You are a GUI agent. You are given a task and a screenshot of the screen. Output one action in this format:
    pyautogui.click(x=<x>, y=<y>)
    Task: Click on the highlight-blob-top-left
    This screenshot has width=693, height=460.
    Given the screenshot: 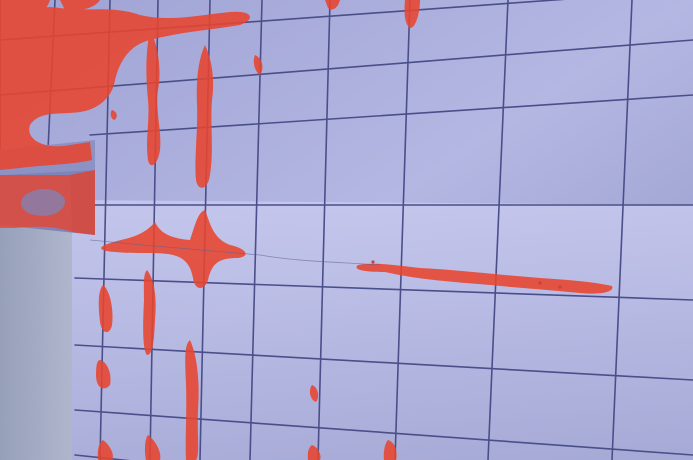 What is the action you would take?
    pyautogui.click(x=125, y=89)
    